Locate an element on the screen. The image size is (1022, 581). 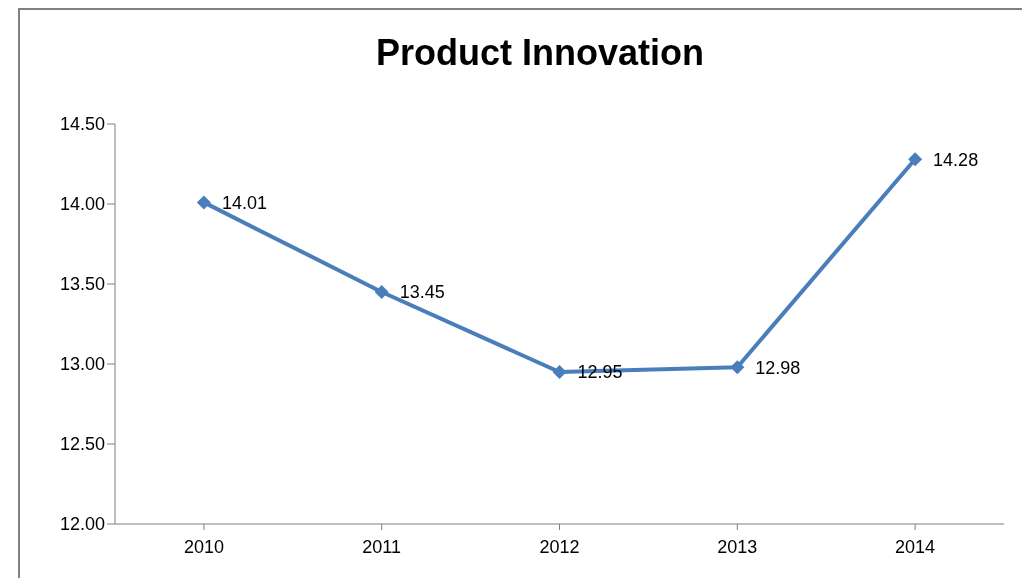
y-tick-label: 14.50 is located at coordinates (82, 124).